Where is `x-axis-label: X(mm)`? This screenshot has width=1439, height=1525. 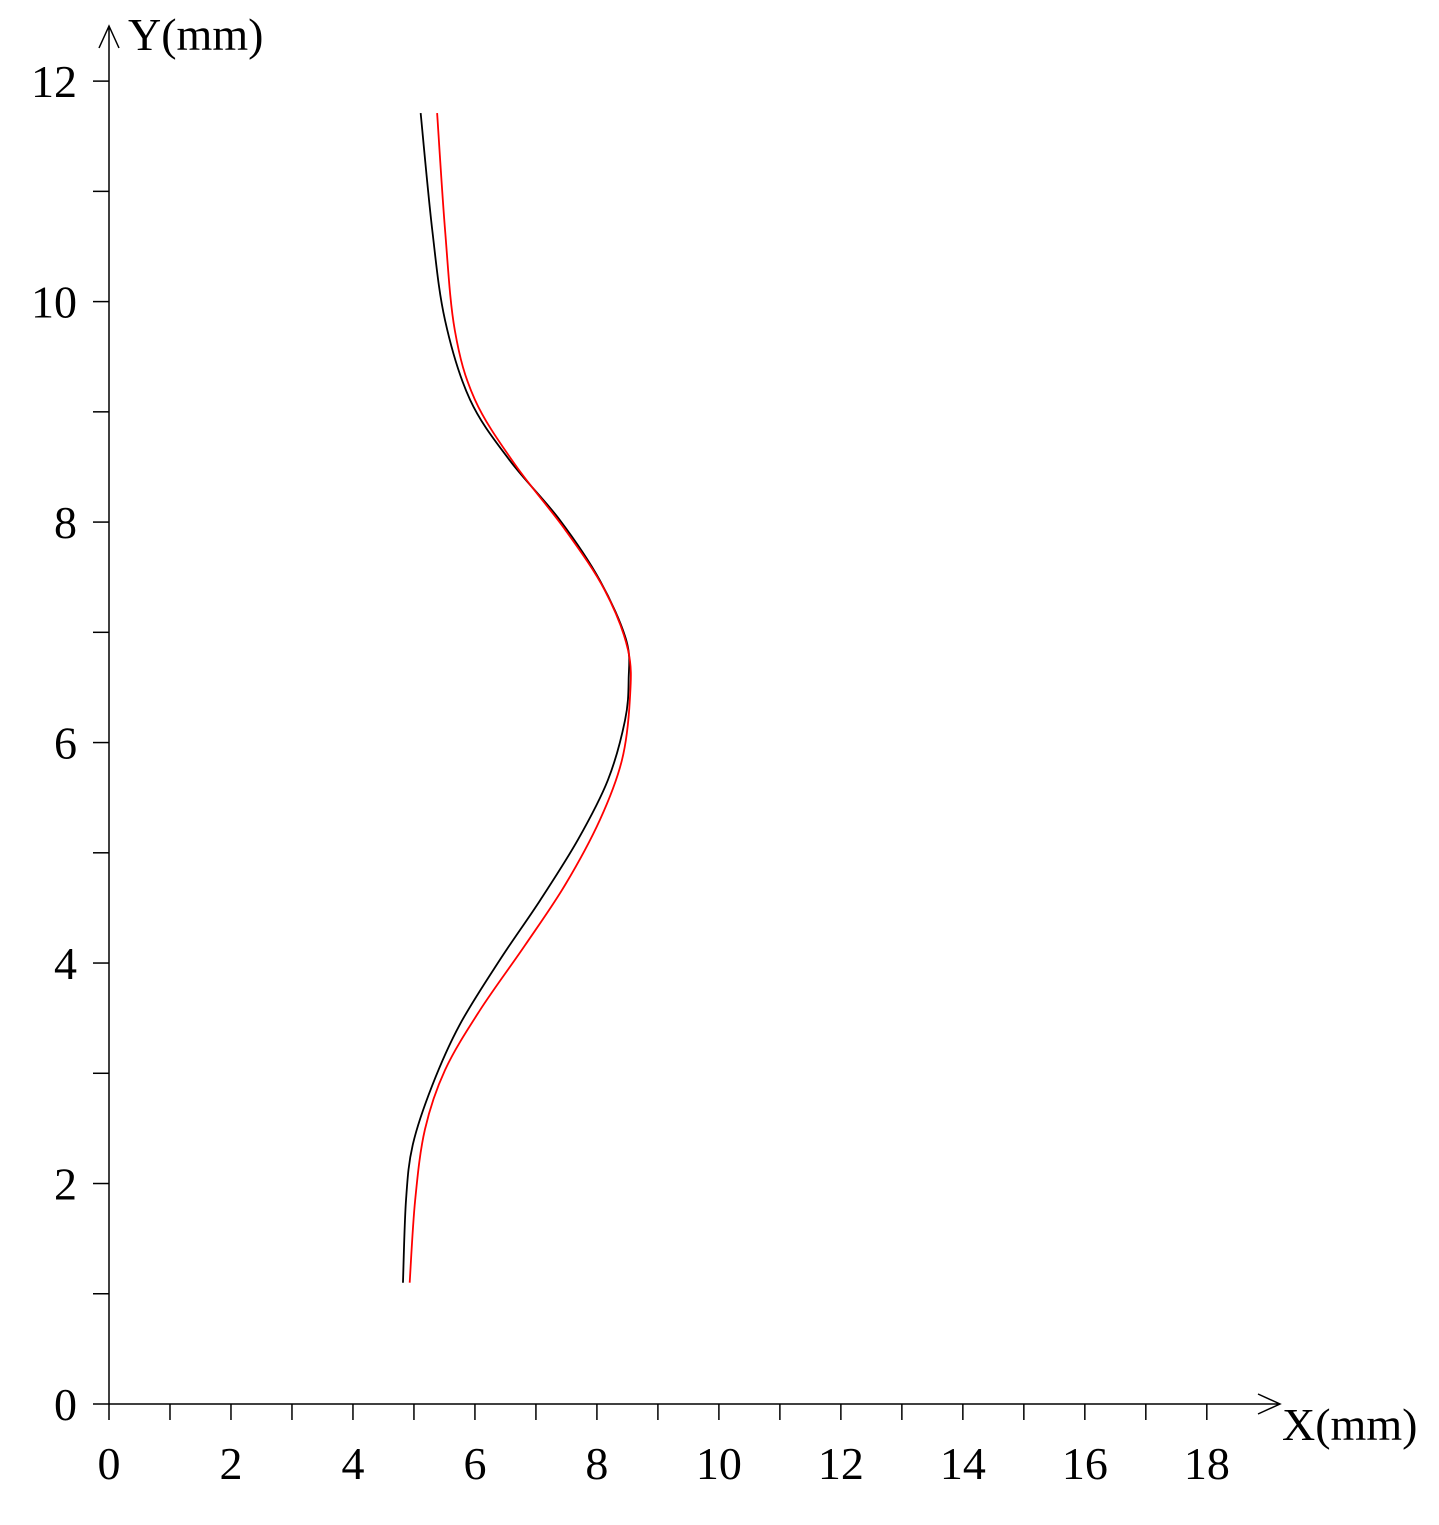
x-axis-label: X(mm) is located at coordinates (1349, 1424).